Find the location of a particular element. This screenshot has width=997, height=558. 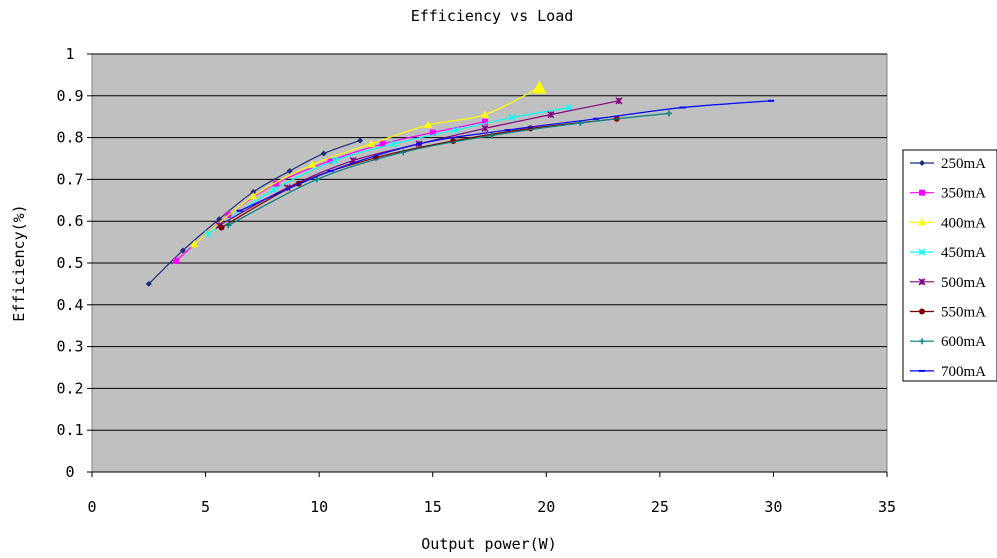

y-tick-label: 0 is located at coordinates (69, 472).